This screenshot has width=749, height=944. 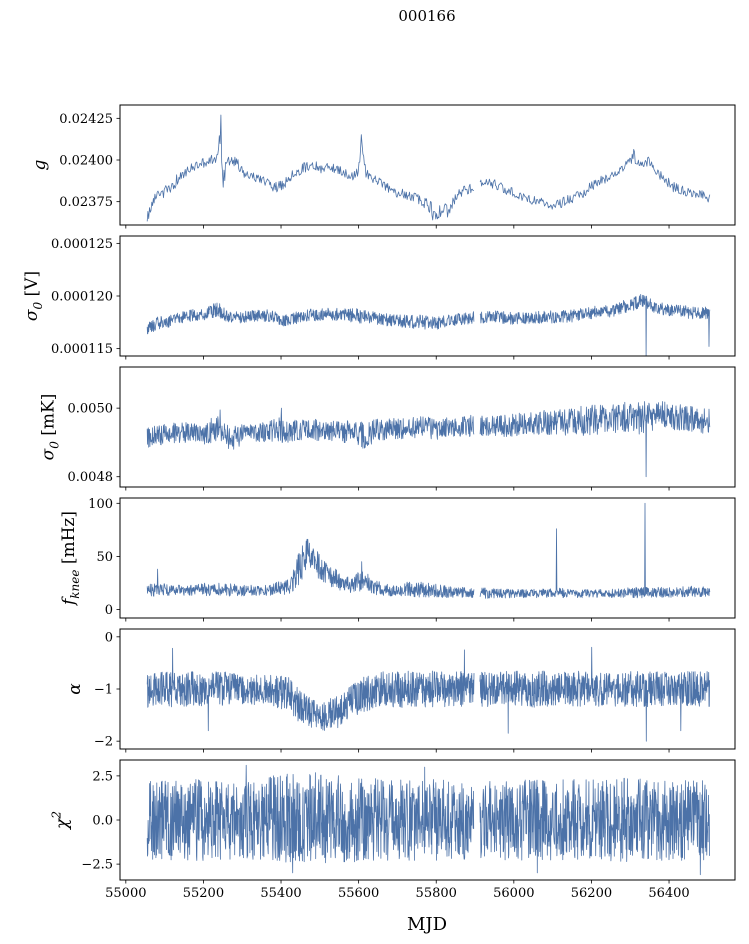 I want to click on x-tick-label: 55800, so click(x=436, y=893).